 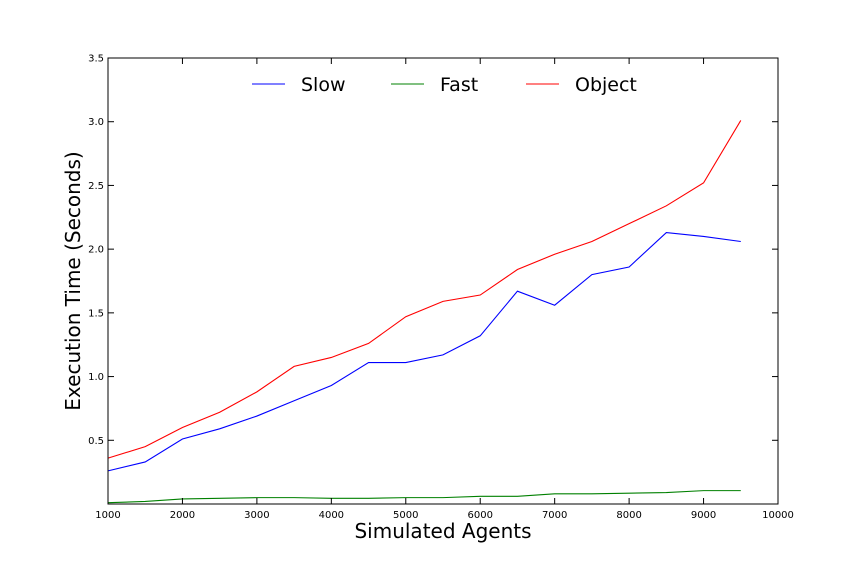 I want to click on x-tick-label: 3000, so click(x=256, y=515).